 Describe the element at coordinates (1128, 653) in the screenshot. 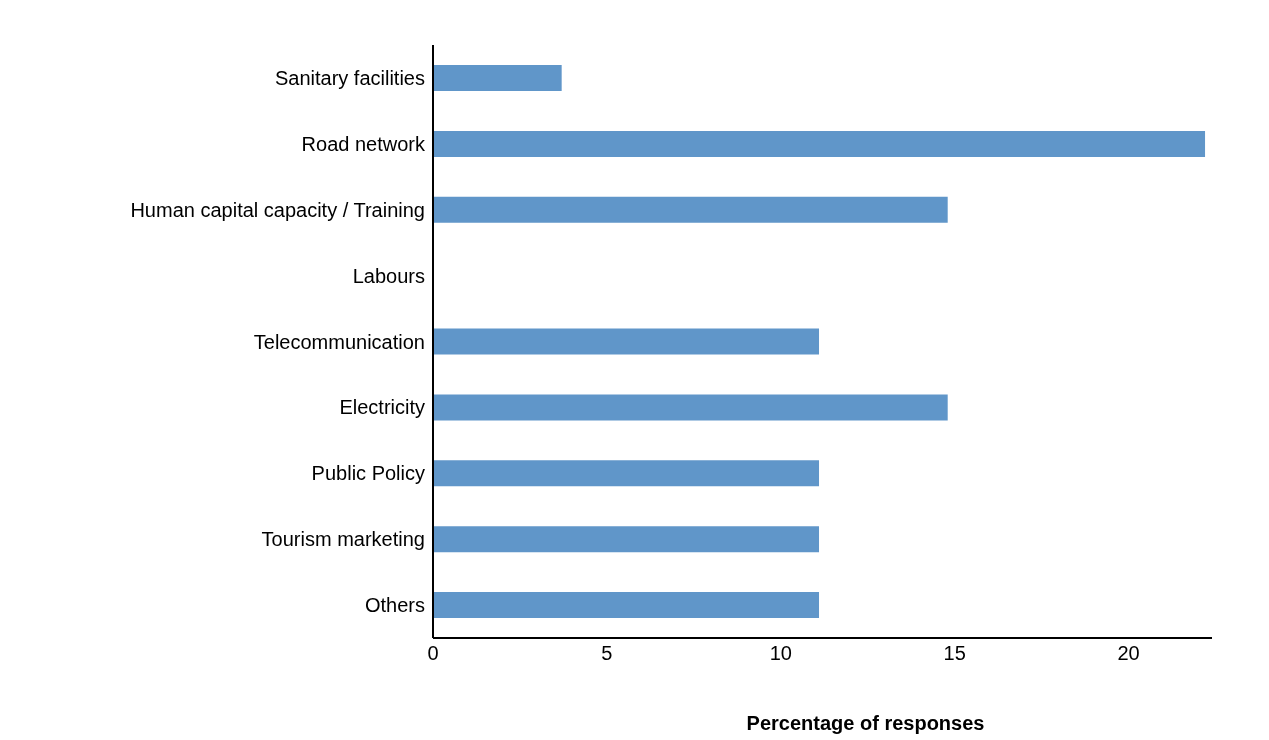

I see `x-tick-label: 20` at that location.